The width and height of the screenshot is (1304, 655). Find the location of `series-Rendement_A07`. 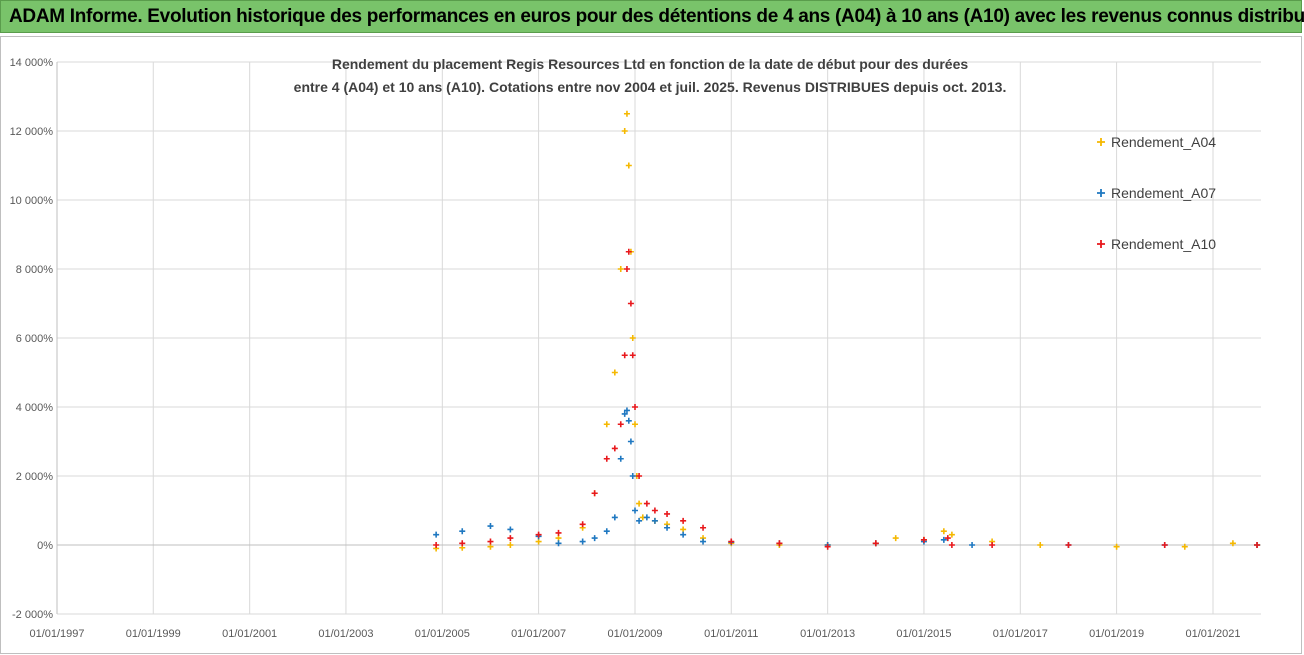

series-Rendement_A07 is located at coordinates (847, 477).